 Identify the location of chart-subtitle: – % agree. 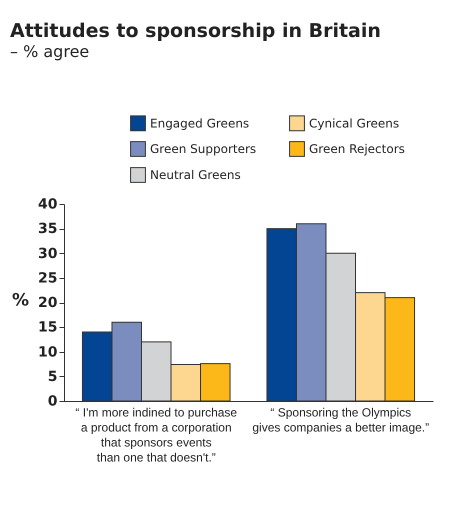
(50, 51).